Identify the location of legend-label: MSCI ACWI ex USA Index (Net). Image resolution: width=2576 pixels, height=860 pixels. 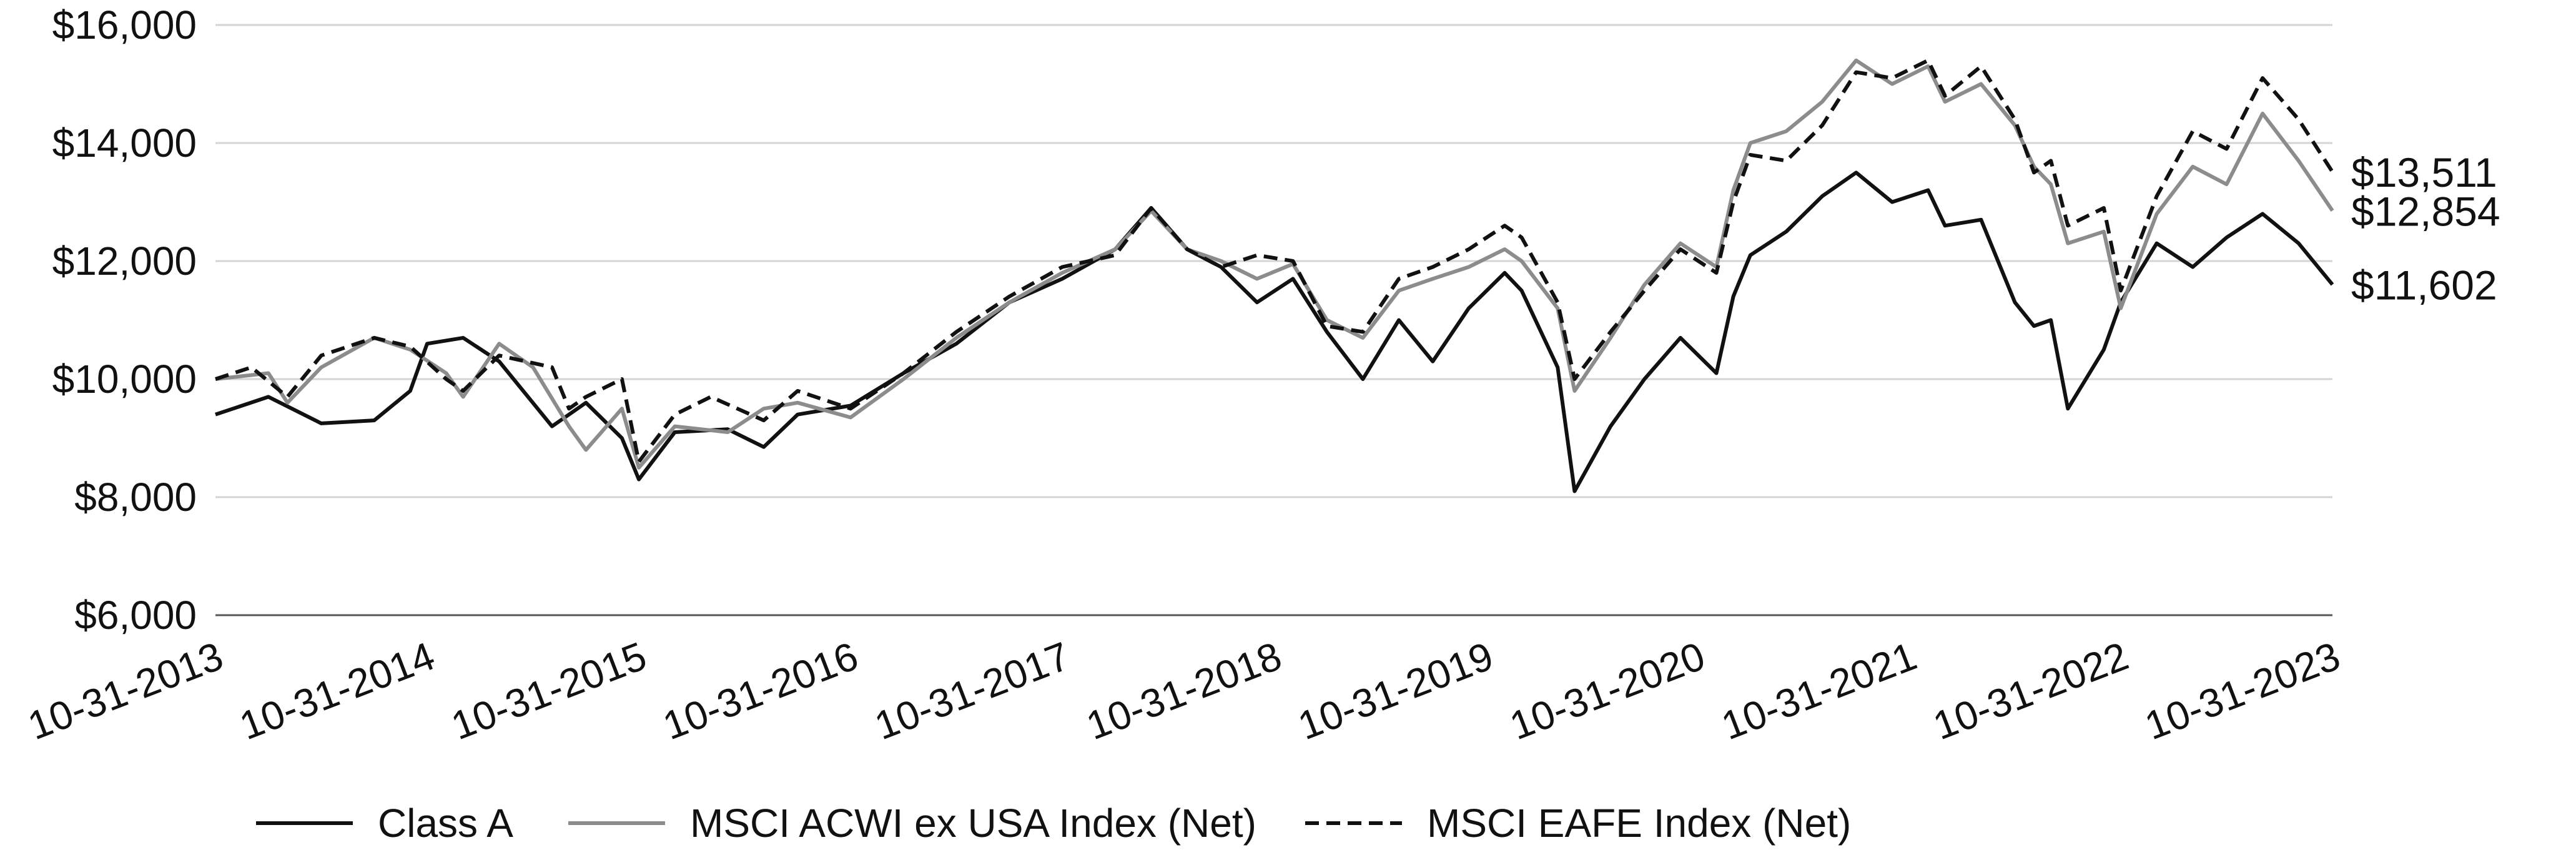
(973, 823).